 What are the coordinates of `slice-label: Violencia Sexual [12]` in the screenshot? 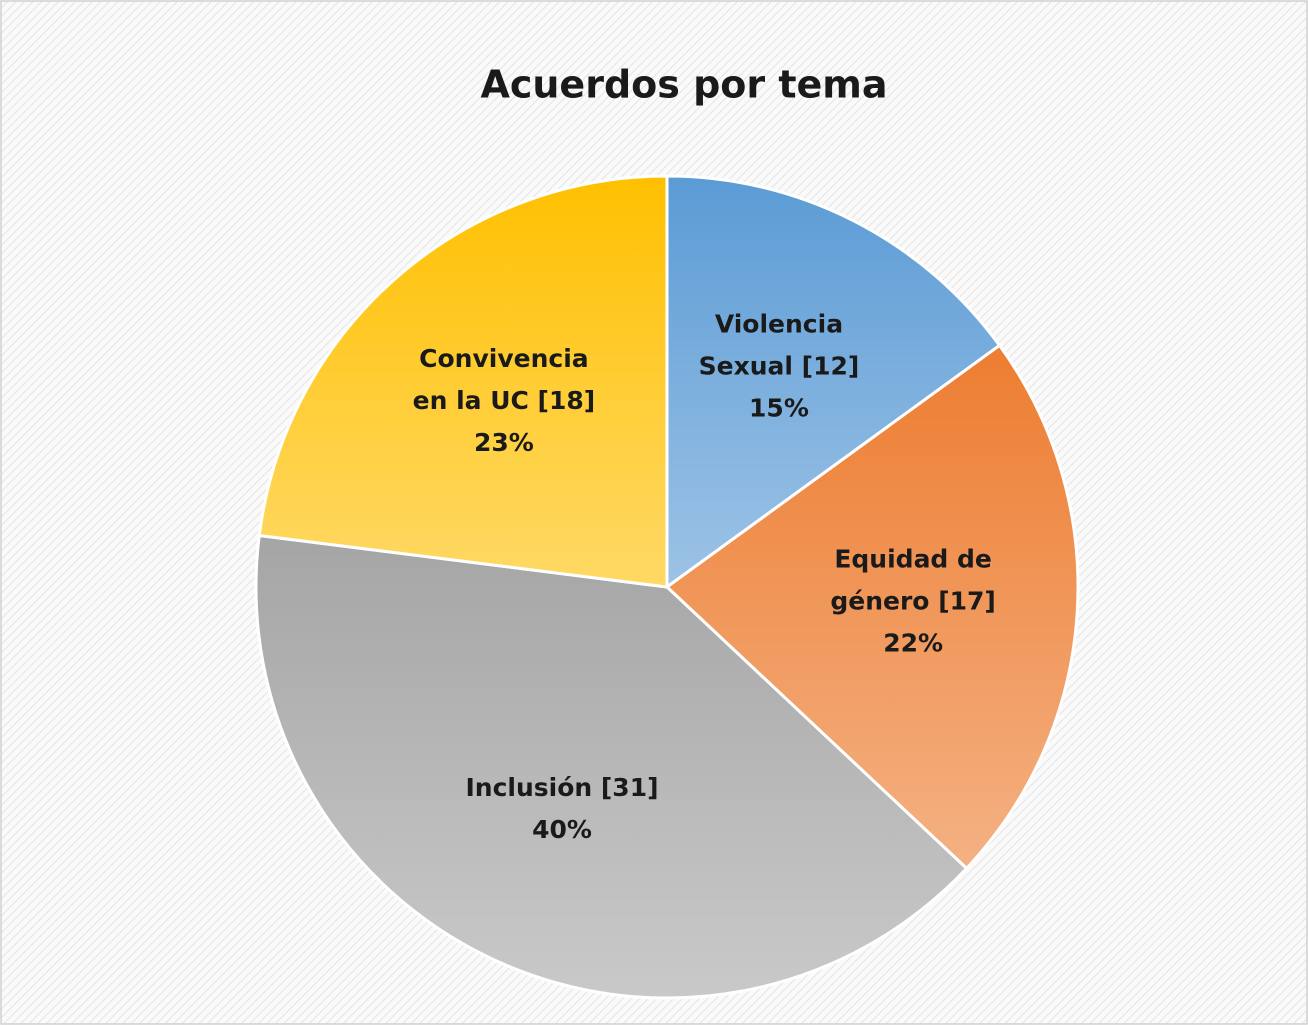 It's located at (779, 344).